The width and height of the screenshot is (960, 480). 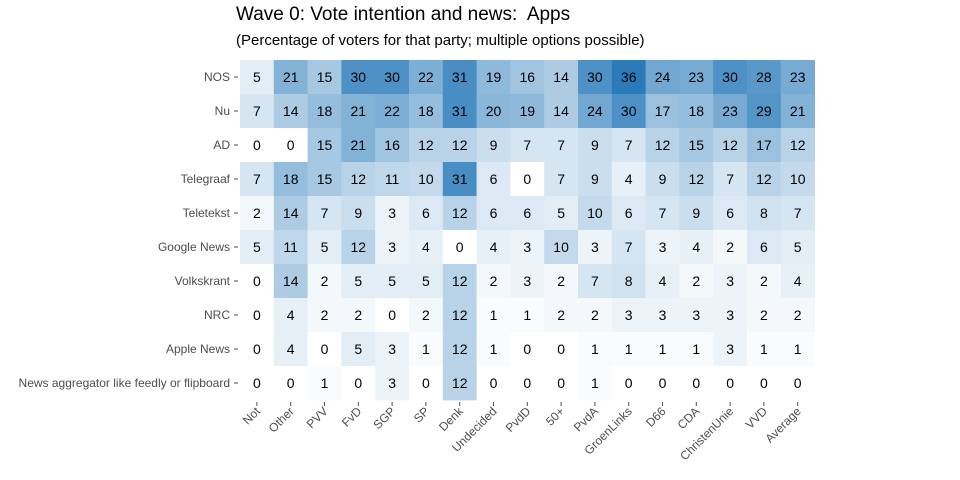 I want to click on cell-value-label: 5, so click(x=798, y=247).